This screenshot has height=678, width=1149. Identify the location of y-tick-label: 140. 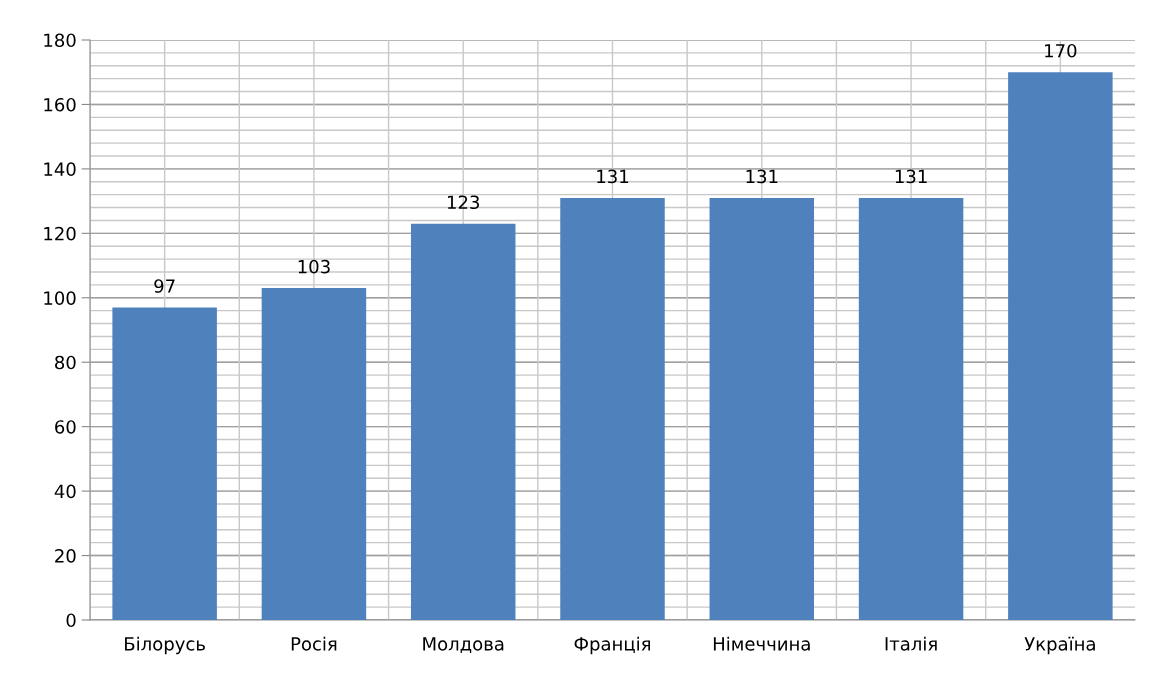
(60, 169).